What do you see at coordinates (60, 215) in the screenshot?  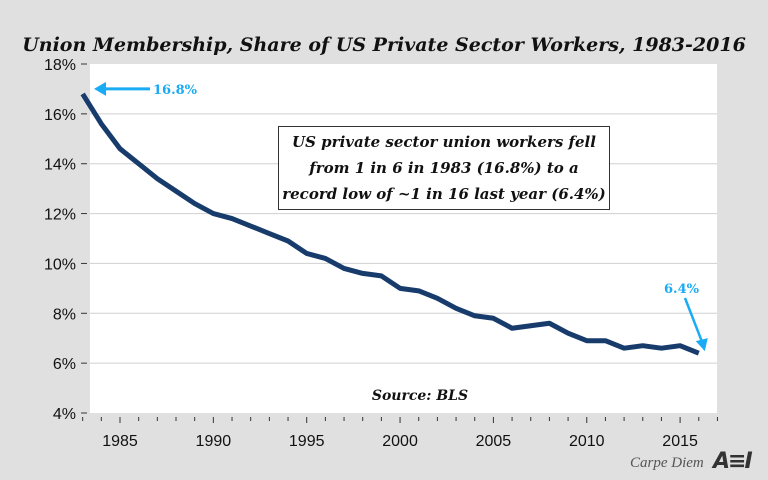 I see `y-tick-label: 12%` at bounding box center [60, 215].